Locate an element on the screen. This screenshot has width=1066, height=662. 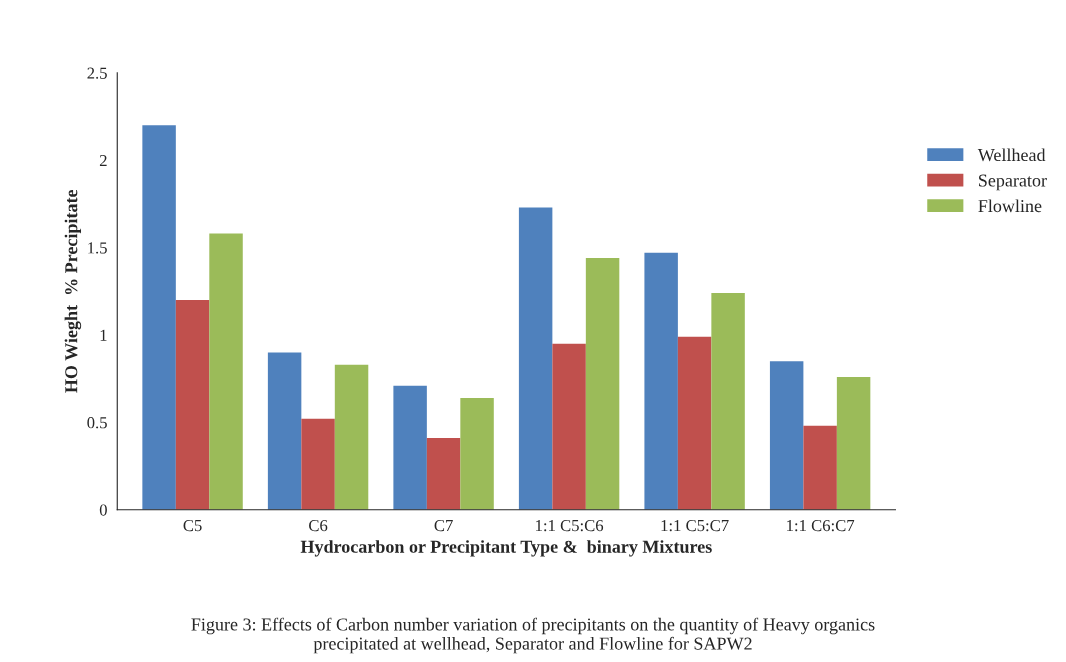
x-tick-label: C7 is located at coordinates (443, 525).